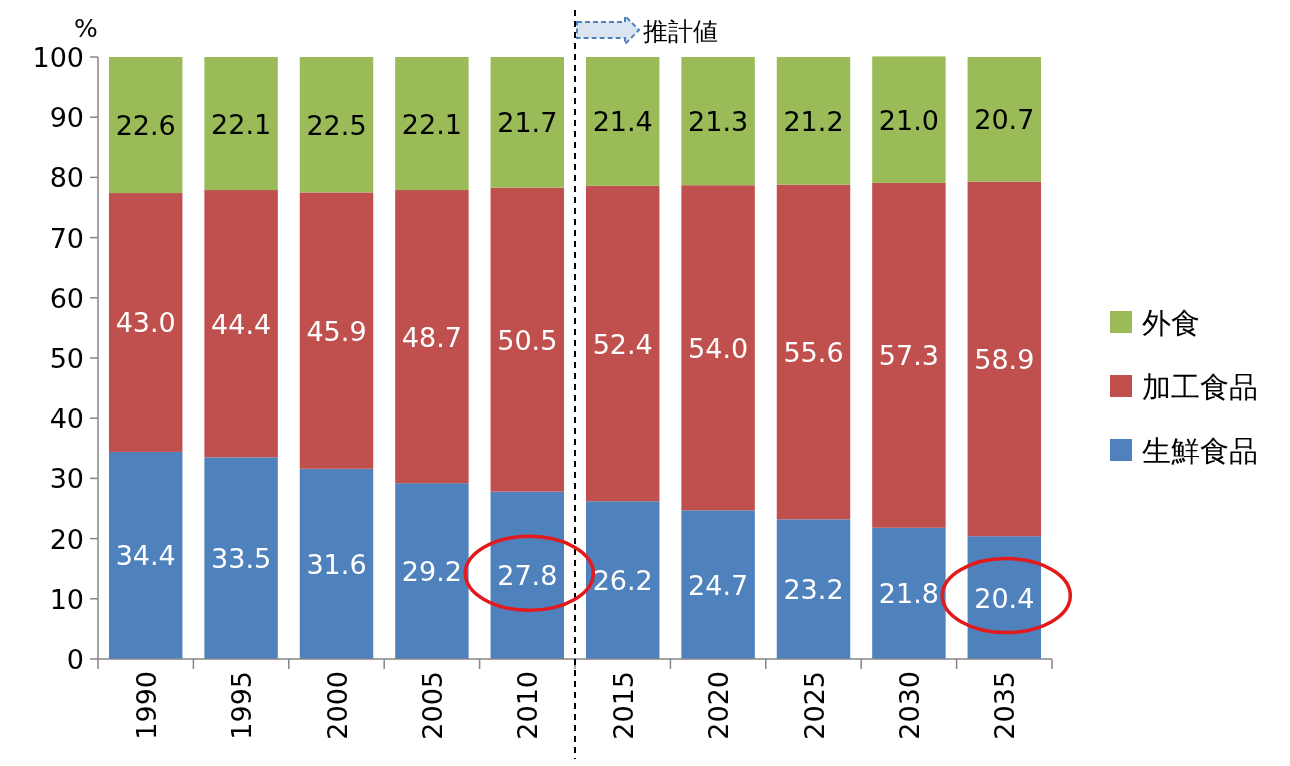  Describe the element at coordinates (66, 358) in the screenshot. I see `y-tick-label: 50` at that location.